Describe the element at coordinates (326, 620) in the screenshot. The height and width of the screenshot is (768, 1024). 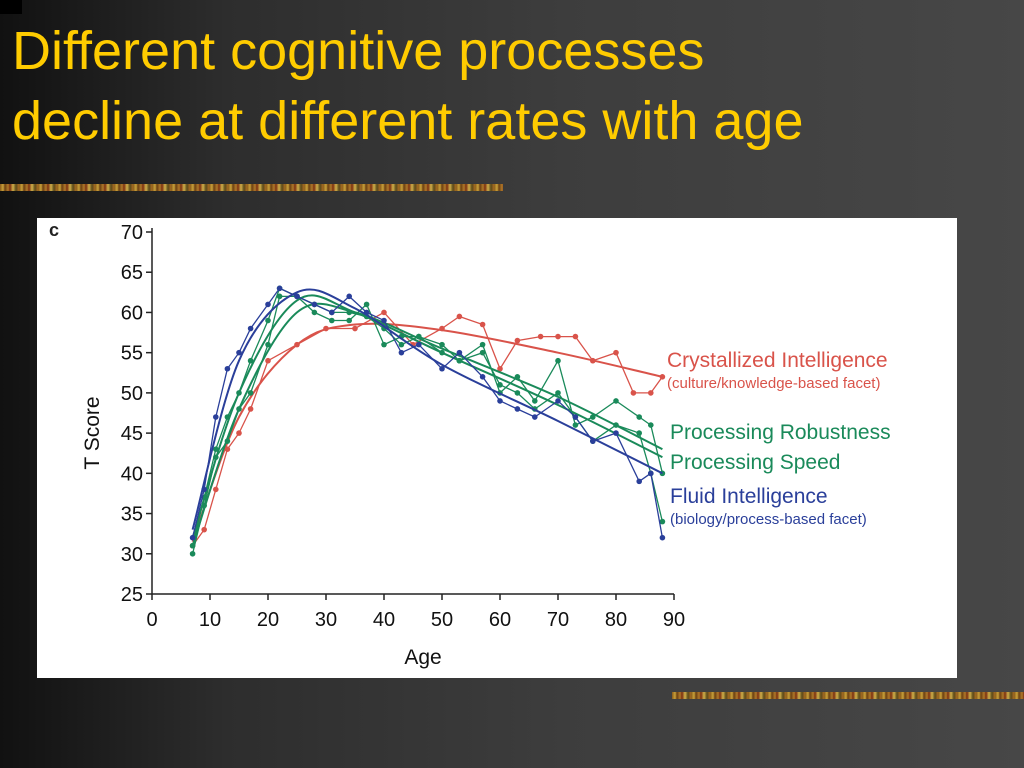
I see `x-tick-label: 30` at that location.